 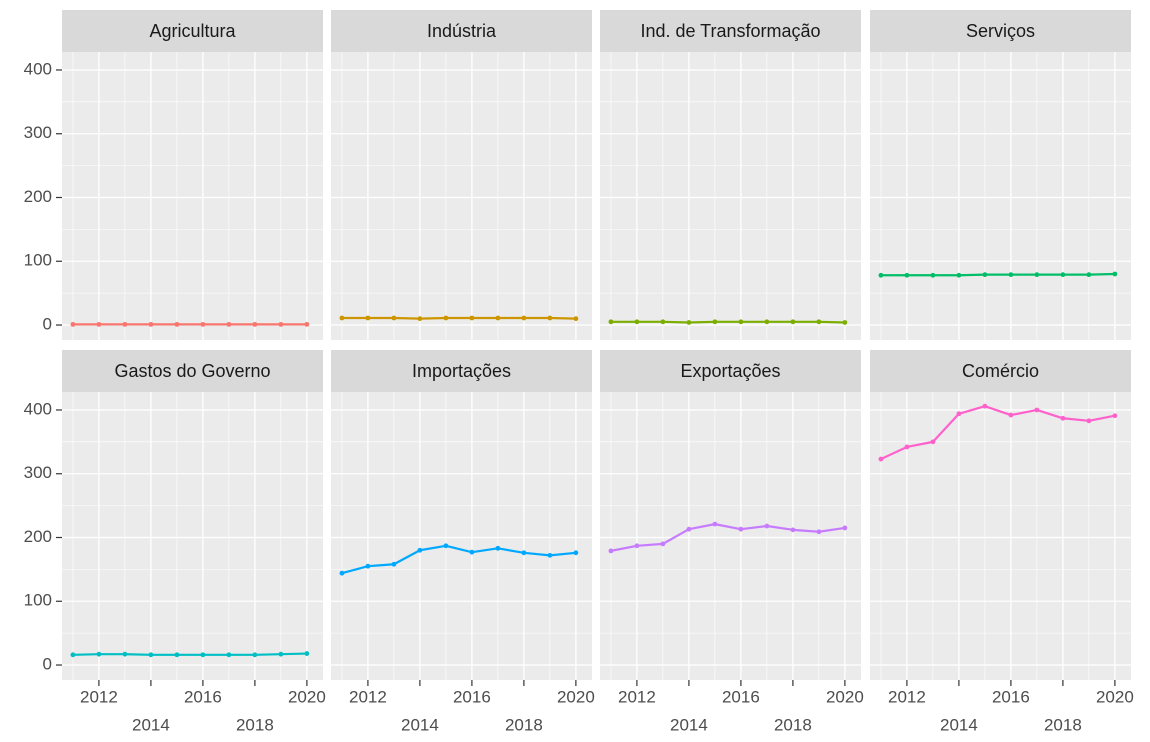 I want to click on strip-label: Indústria, so click(x=462, y=31).